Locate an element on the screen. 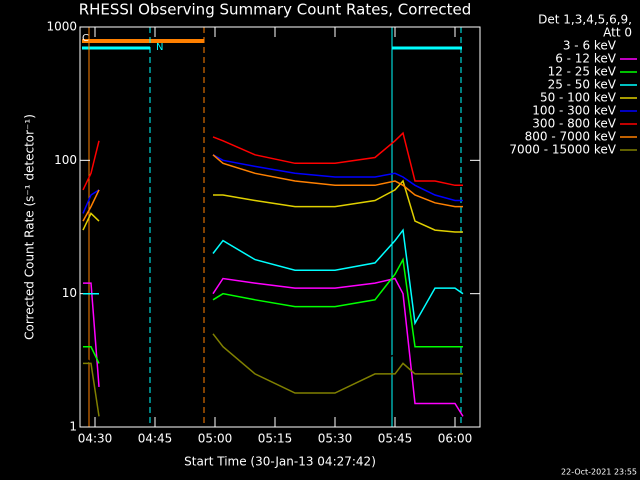 The image size is (640, 480). annotation: C is located at coordinates (85, 38).